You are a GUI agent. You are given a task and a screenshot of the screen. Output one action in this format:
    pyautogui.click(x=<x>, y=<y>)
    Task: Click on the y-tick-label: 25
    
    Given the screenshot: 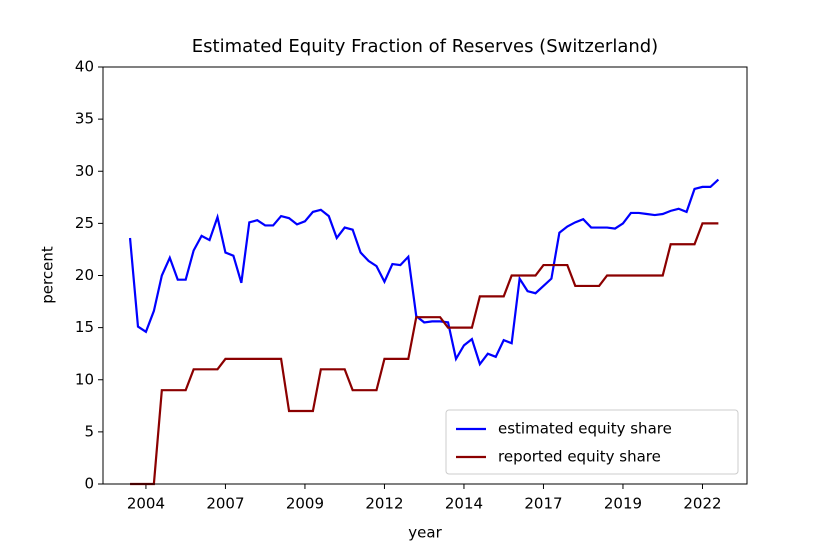 What is the action you would take?
    pyautogui.click(x=84, y=223)
    